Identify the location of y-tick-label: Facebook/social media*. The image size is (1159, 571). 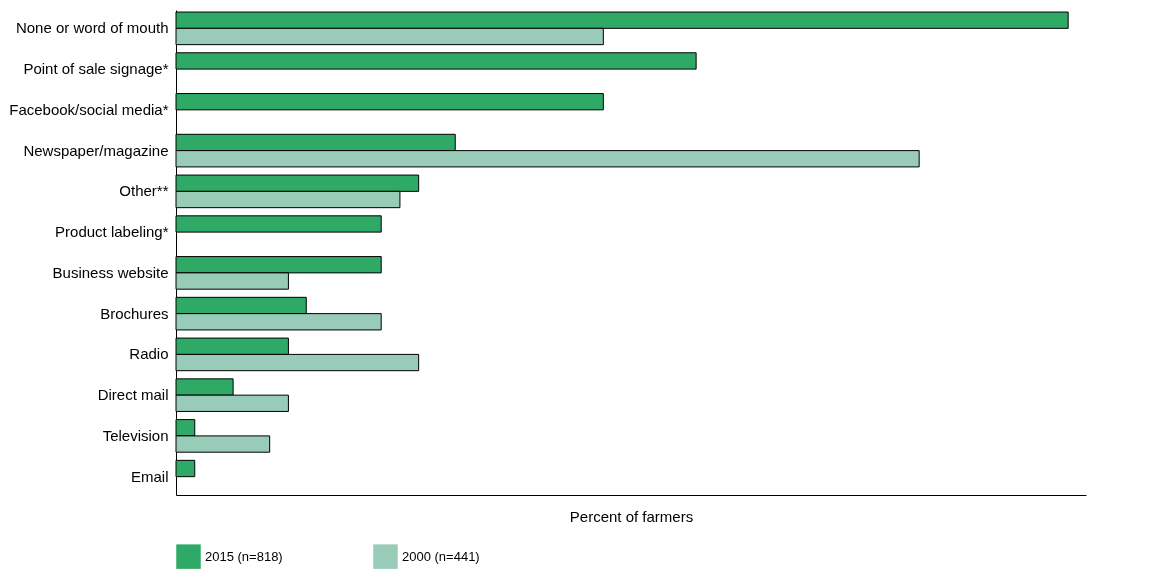
(89, 109).